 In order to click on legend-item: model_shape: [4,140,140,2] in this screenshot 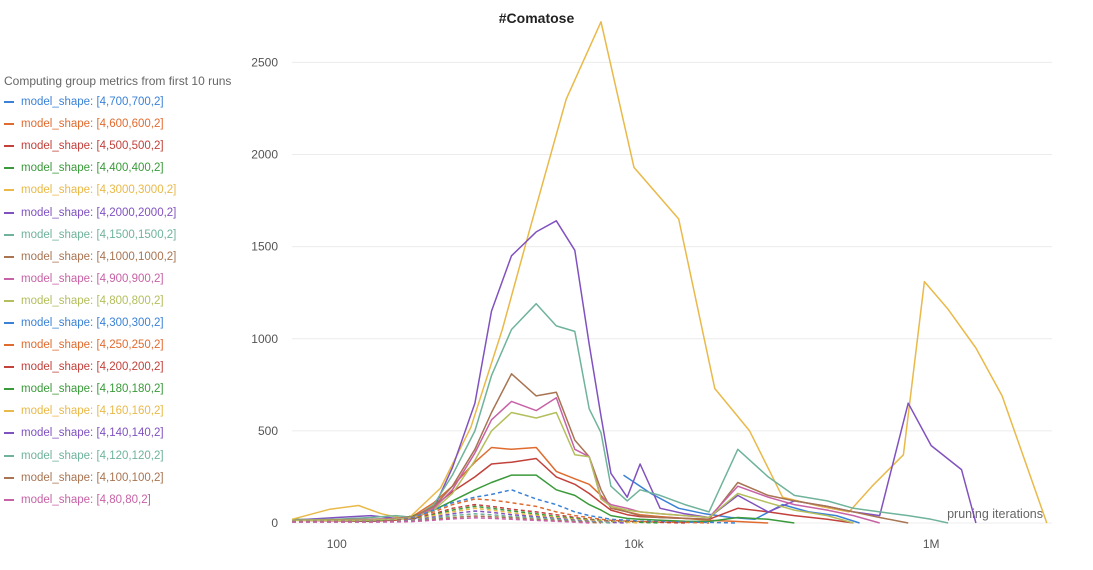, I will do `click(117, 433)`.